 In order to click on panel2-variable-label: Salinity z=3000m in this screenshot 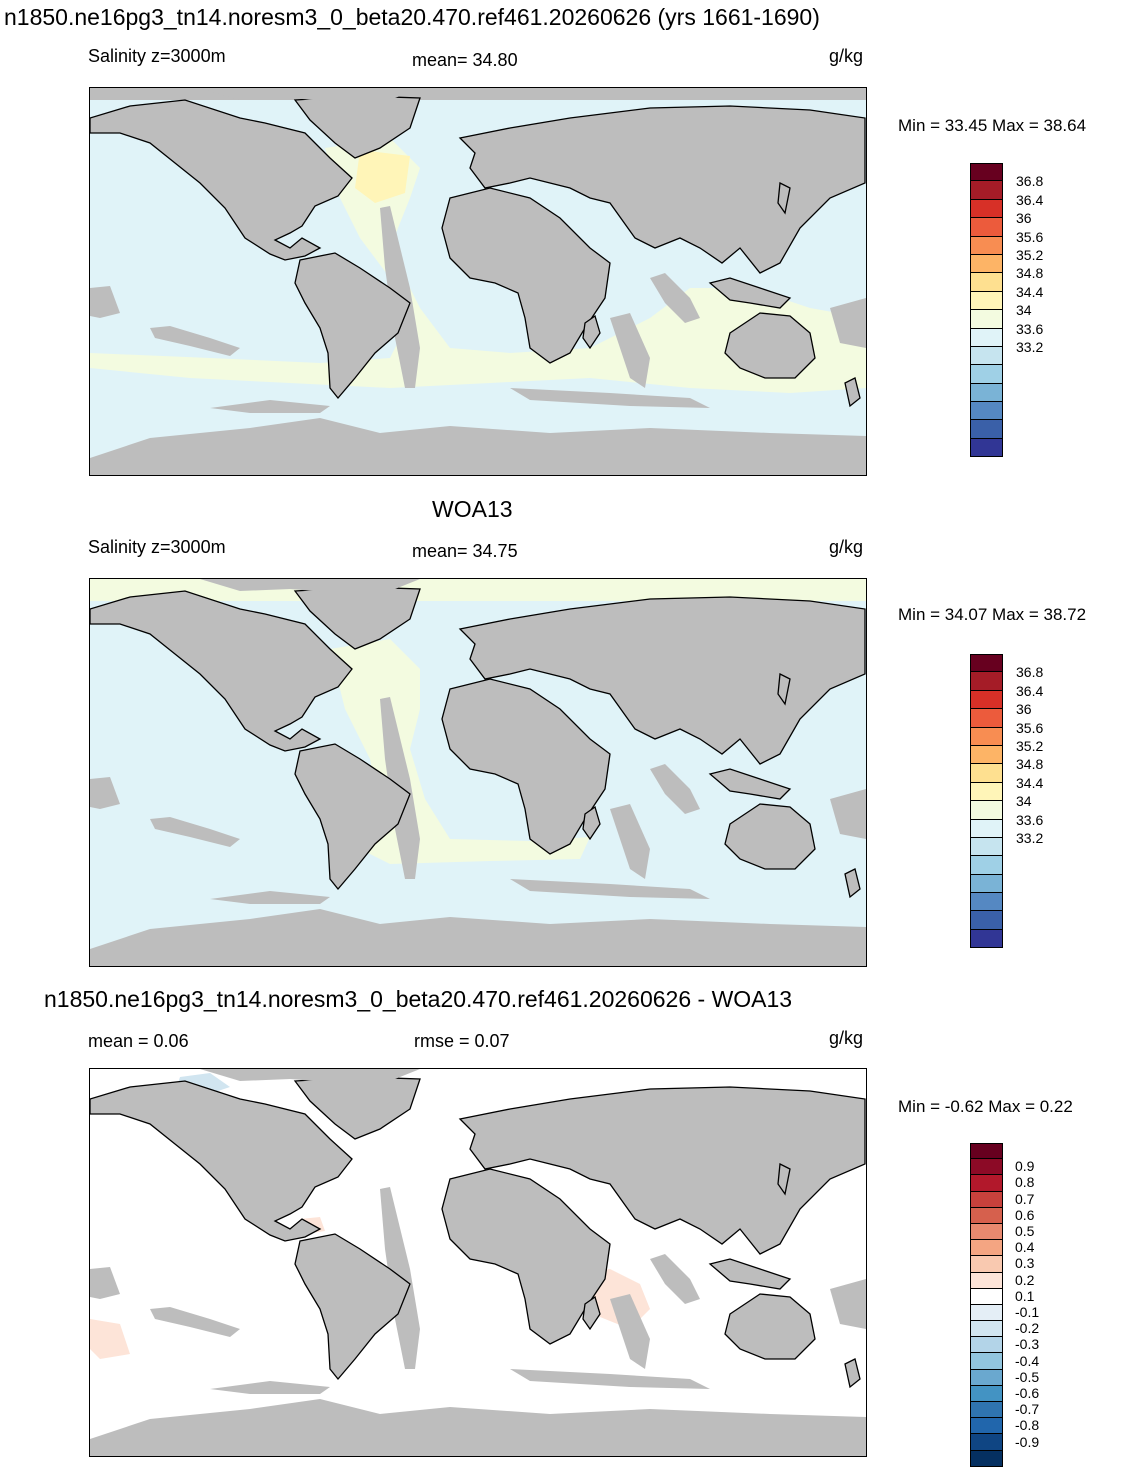, I will do `click(157, 547)`.